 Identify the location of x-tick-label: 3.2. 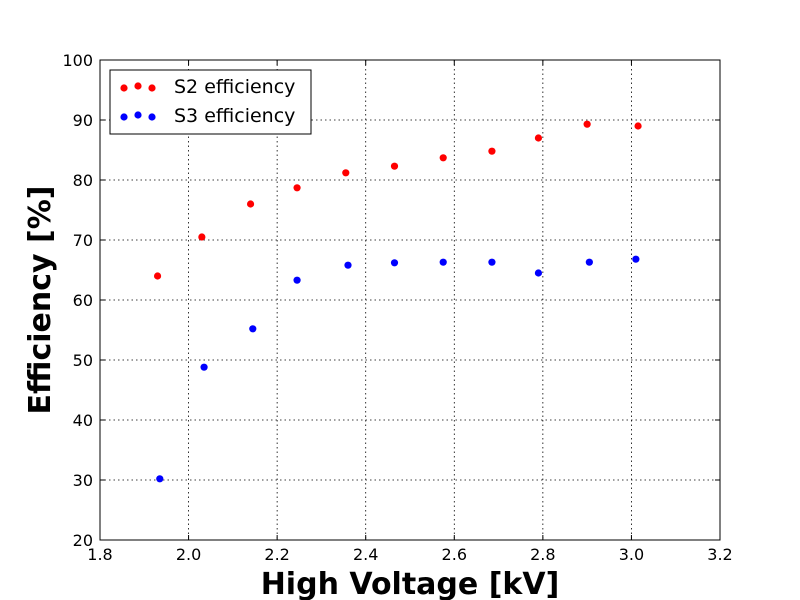
(719, 554).